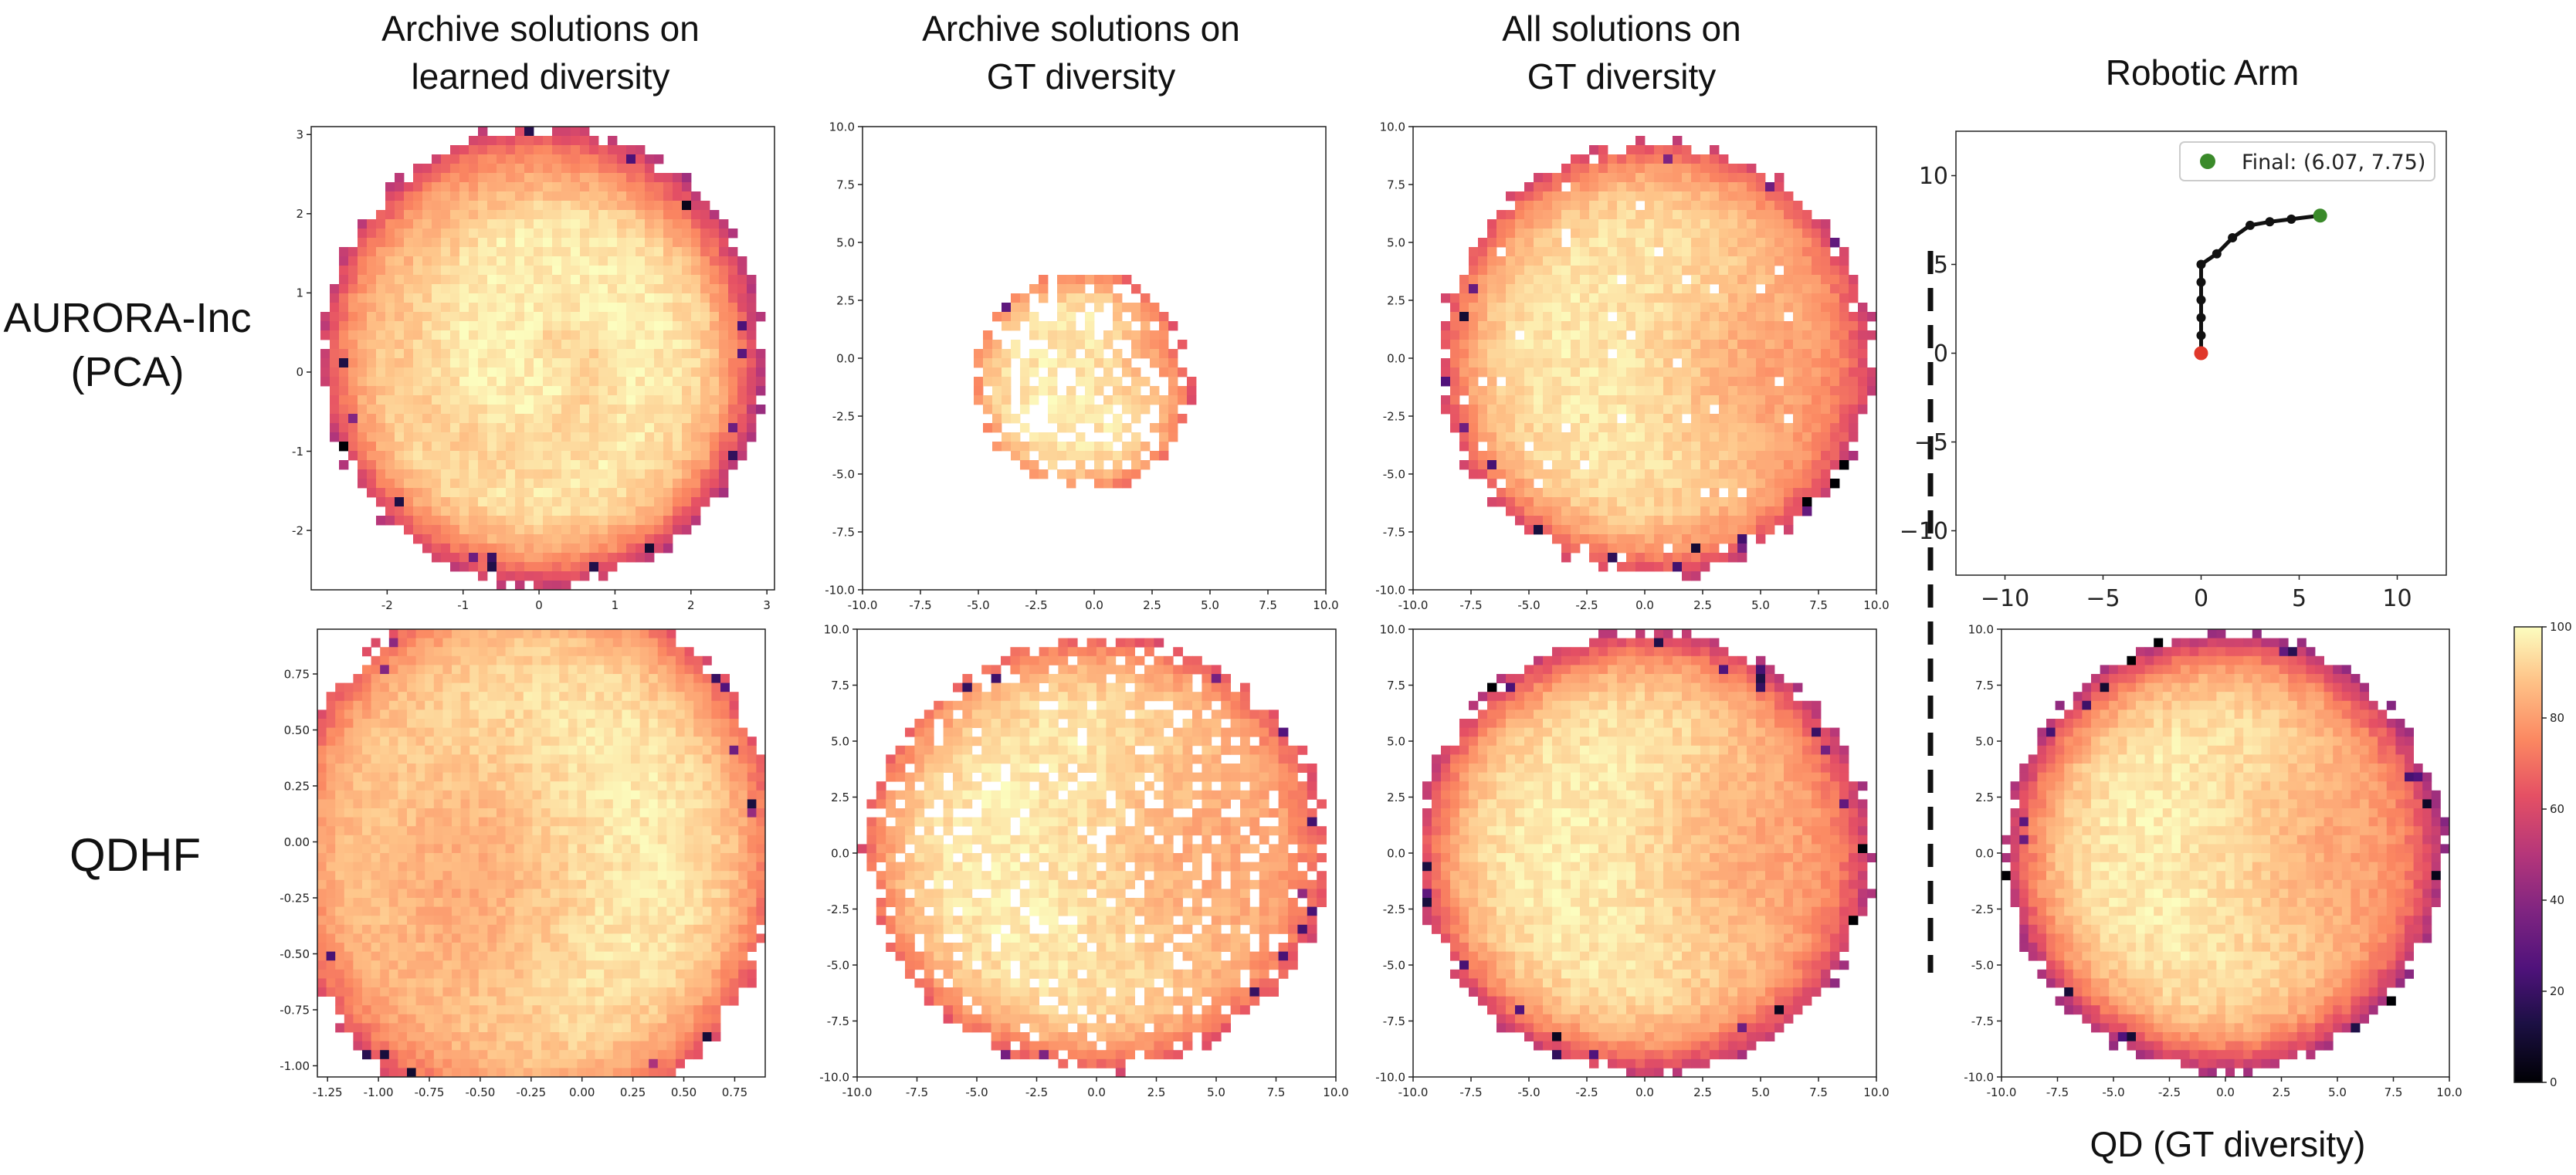 This screenshot has width=2576, height=1175. What do you see at coordinates (842, 127) in the screenshot?
I see `y-tick-label: 10.0` at bounding box center [842, 127].